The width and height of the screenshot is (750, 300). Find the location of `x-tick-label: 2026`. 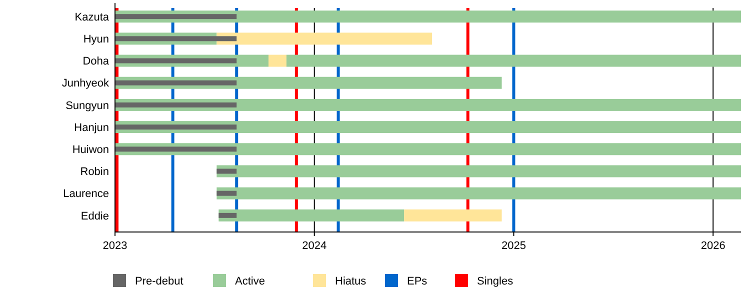

x-tick-label: 2026 is located at coordinates (713, 246).